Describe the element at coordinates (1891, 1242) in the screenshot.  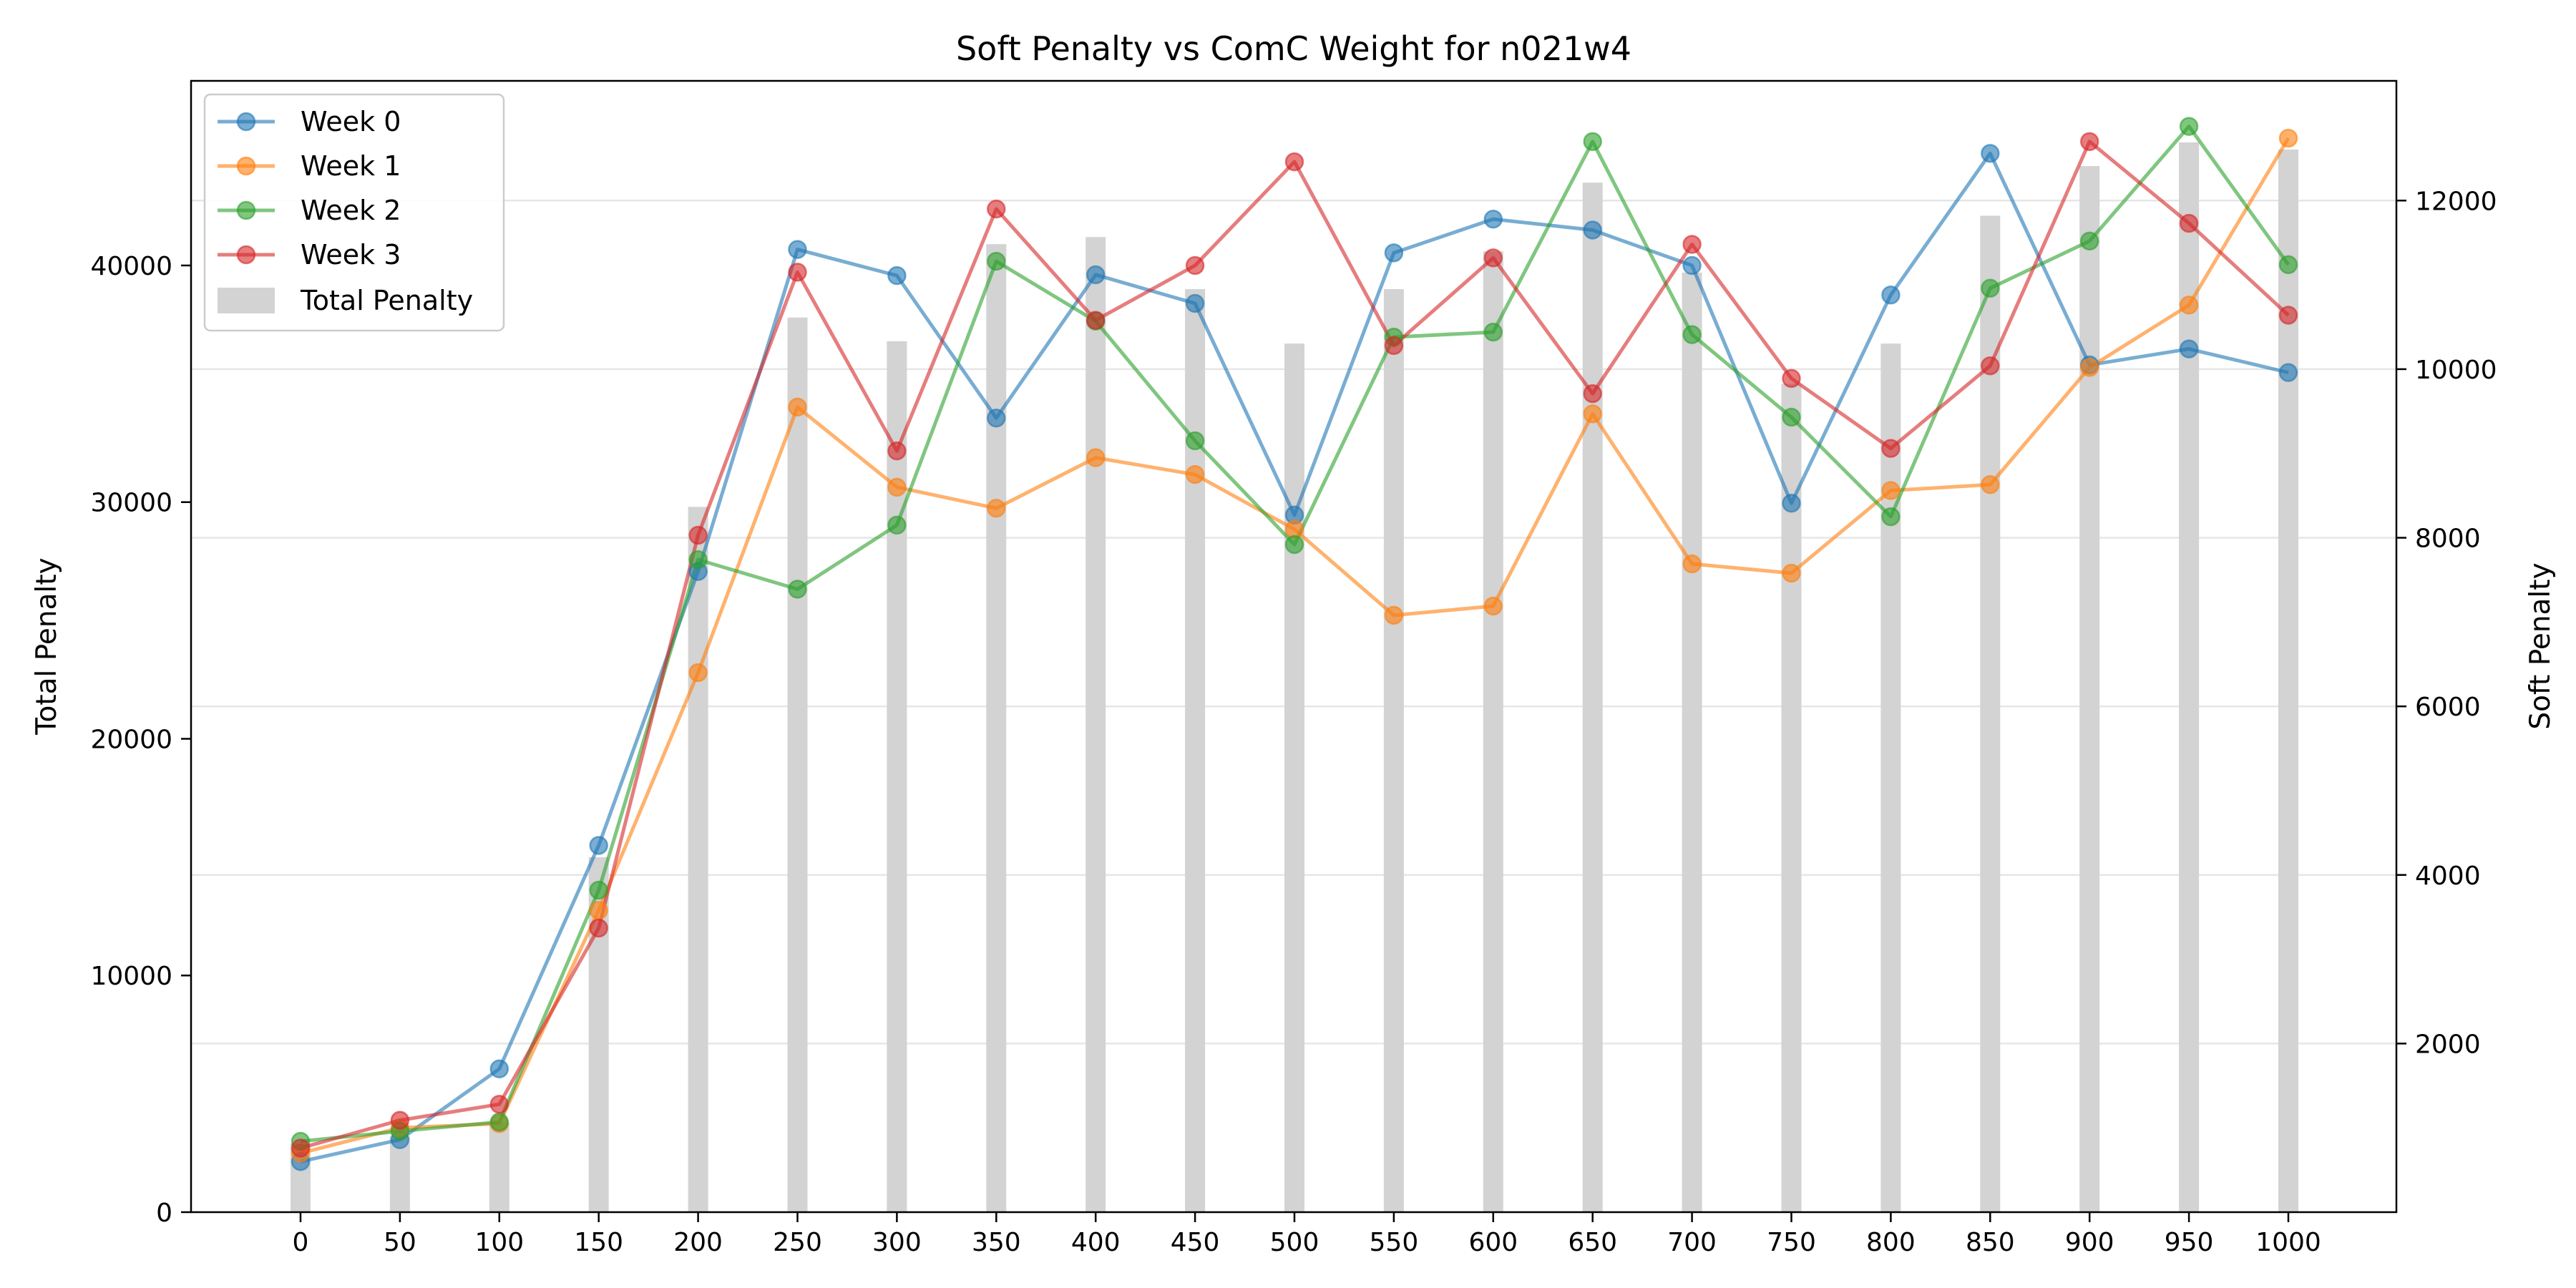
I see `x-tick-label: 800` at that location.